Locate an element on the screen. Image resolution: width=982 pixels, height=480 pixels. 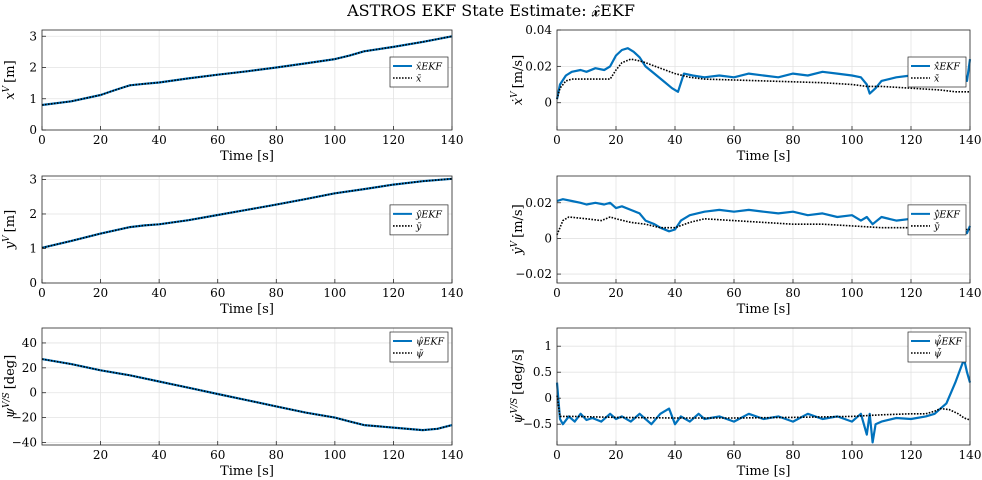
legend-entry-label: ȳ is located at coordinates (418, 226).